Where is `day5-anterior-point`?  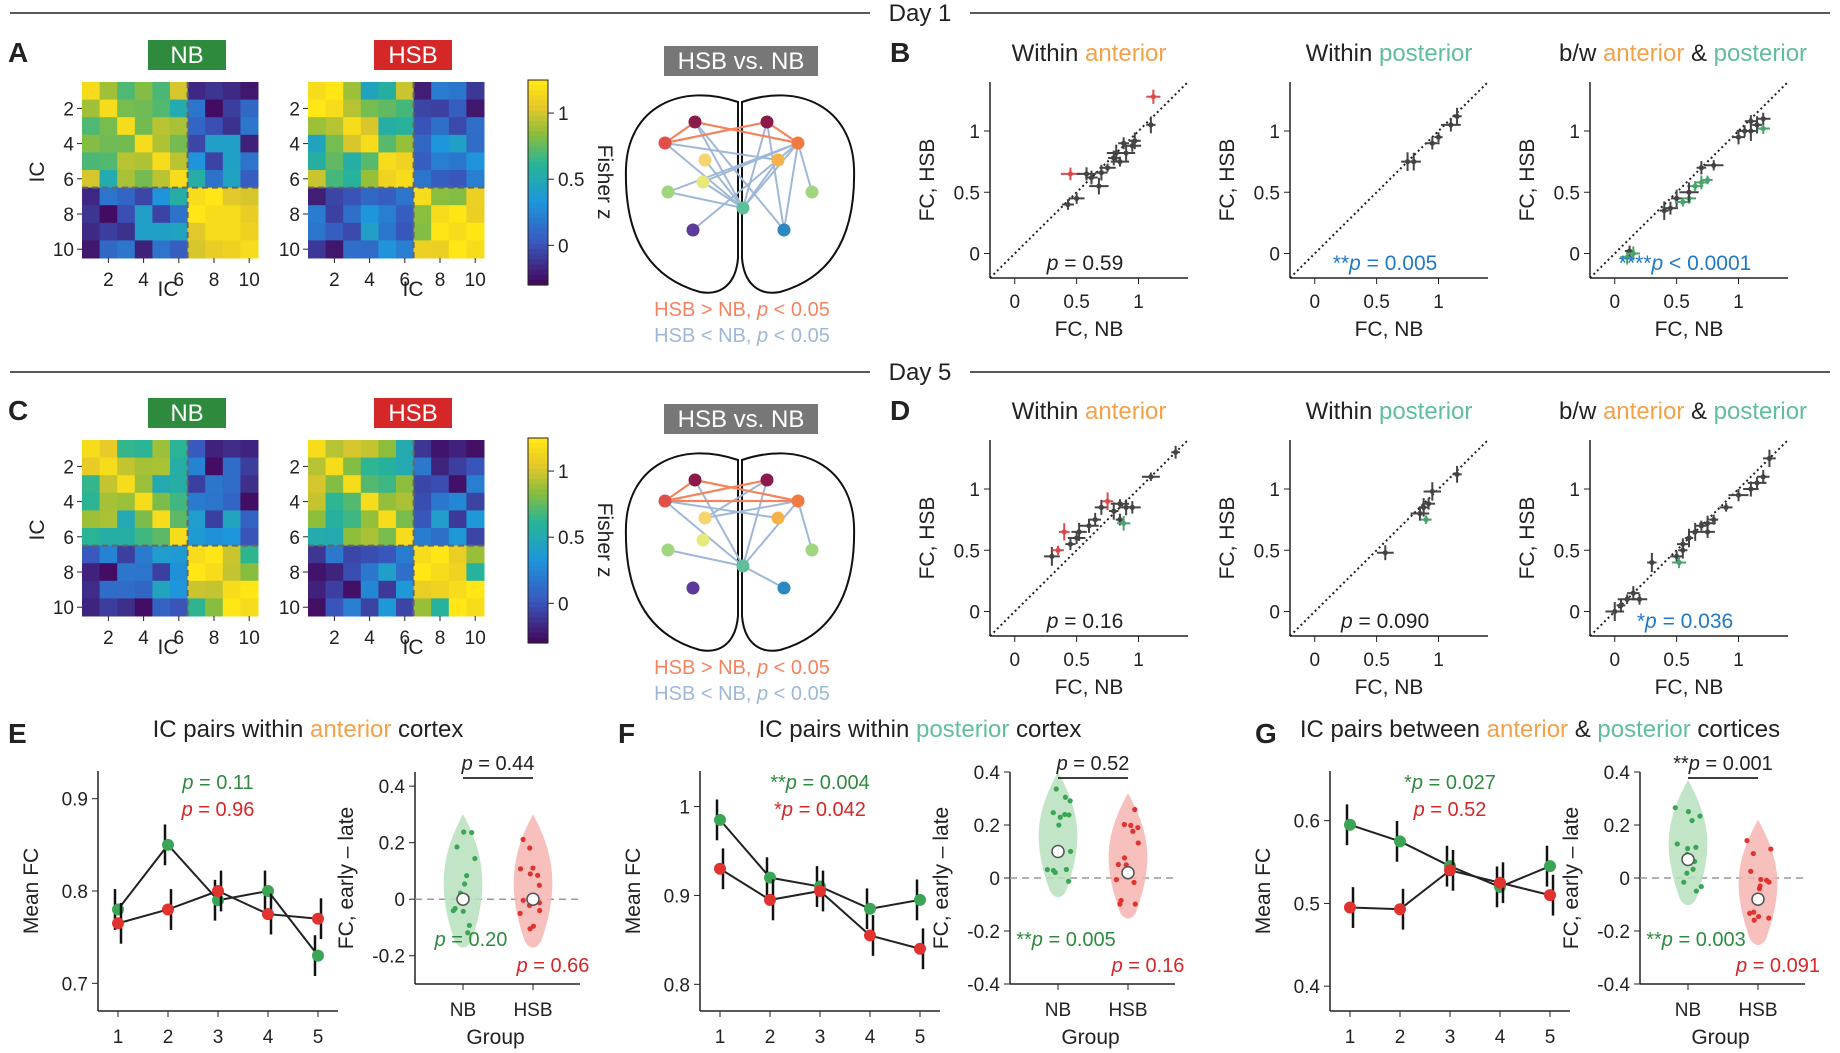
day5-anterior-point is located at coordinates (1114, 511).